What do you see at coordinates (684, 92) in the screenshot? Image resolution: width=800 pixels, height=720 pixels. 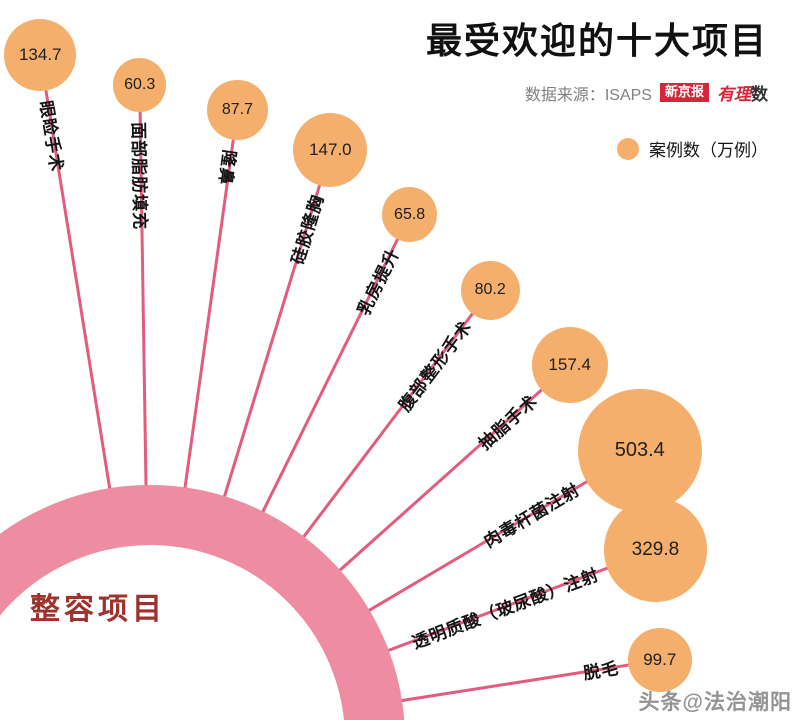 I see `xinjingbao-badge: 新京报` at bounding box center [684, 92].